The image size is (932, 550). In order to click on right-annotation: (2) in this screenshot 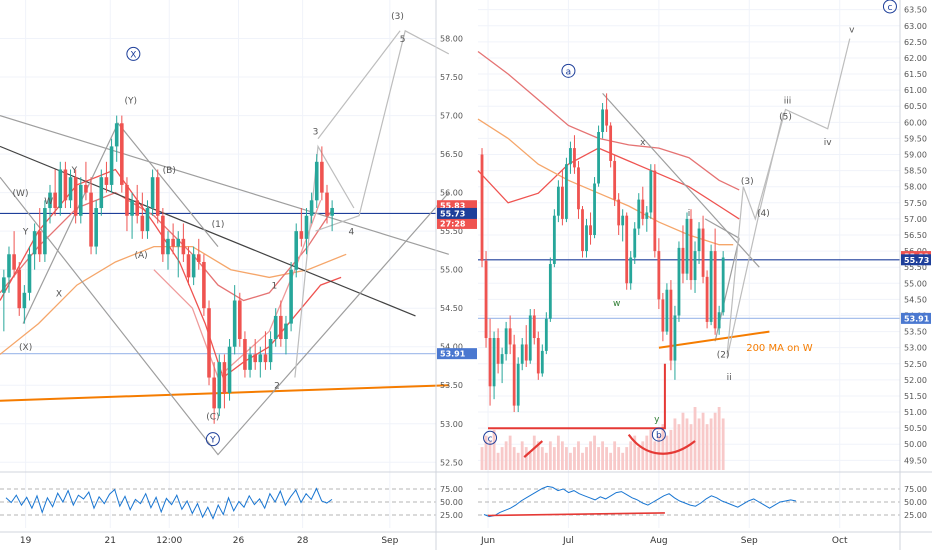, I will do `click(723, 356)`.